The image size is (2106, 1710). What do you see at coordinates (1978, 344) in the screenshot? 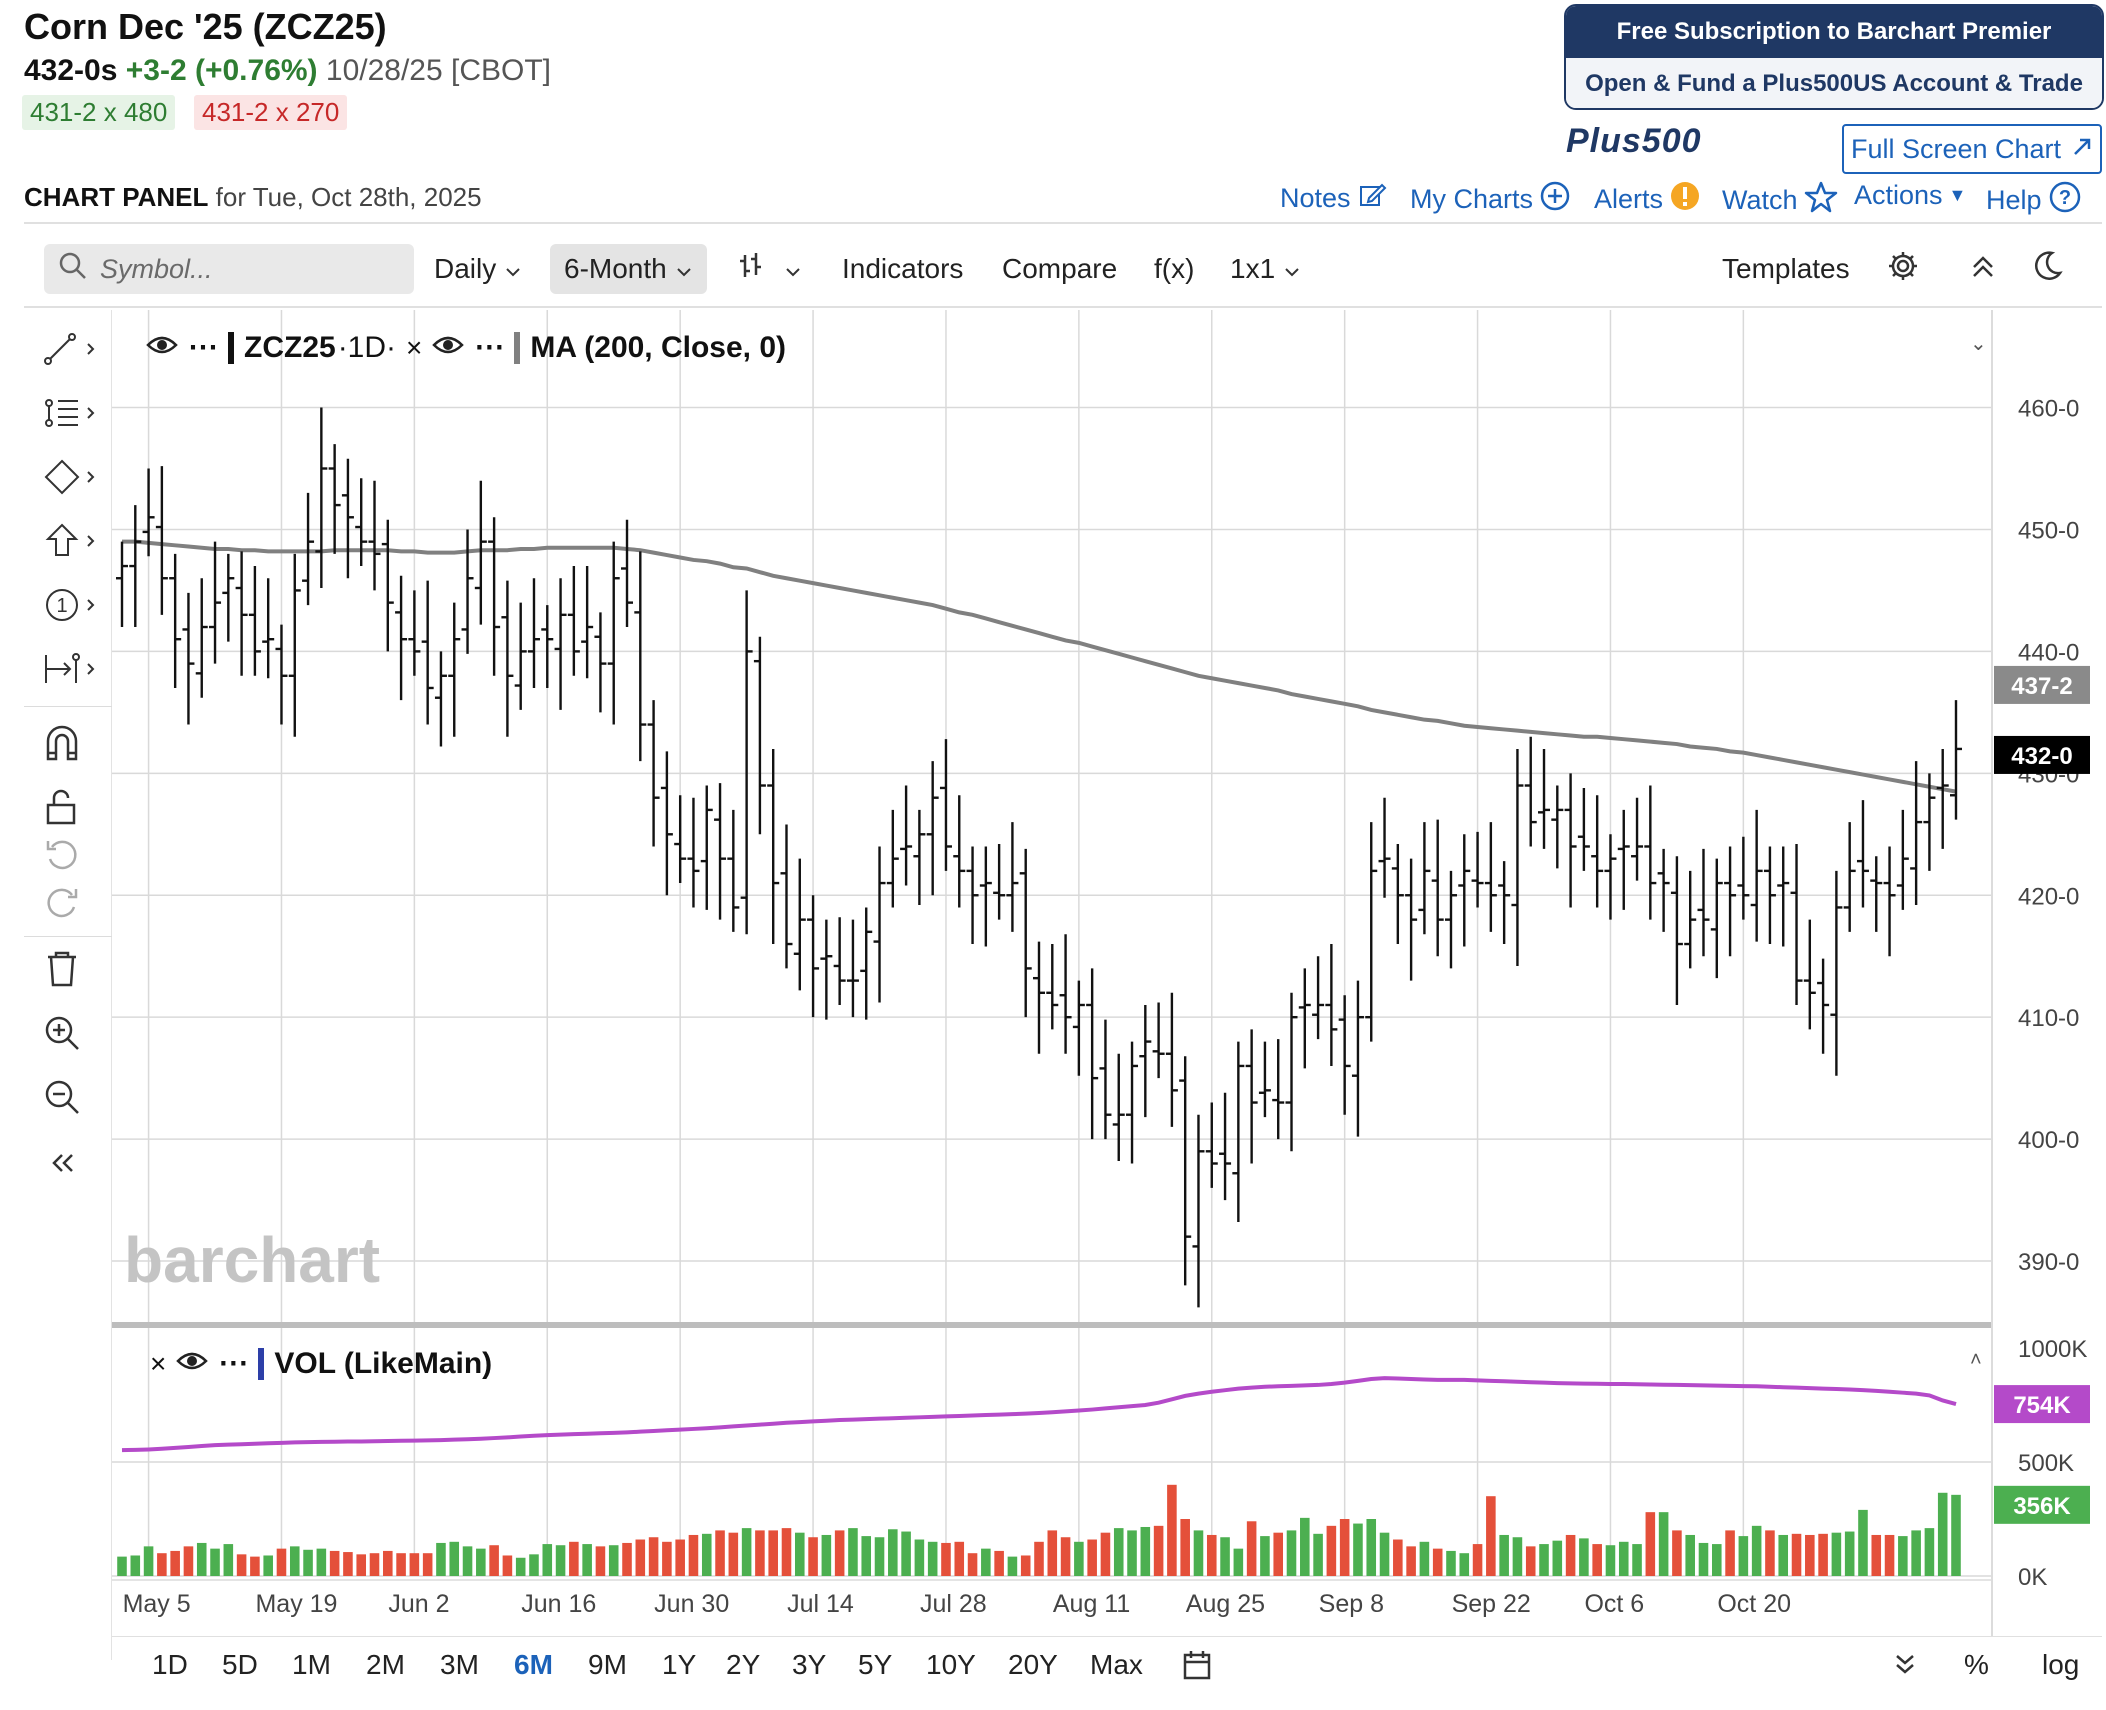
I see `pane-collapse-icon: ⌄` at bounding box center [1978, 344].